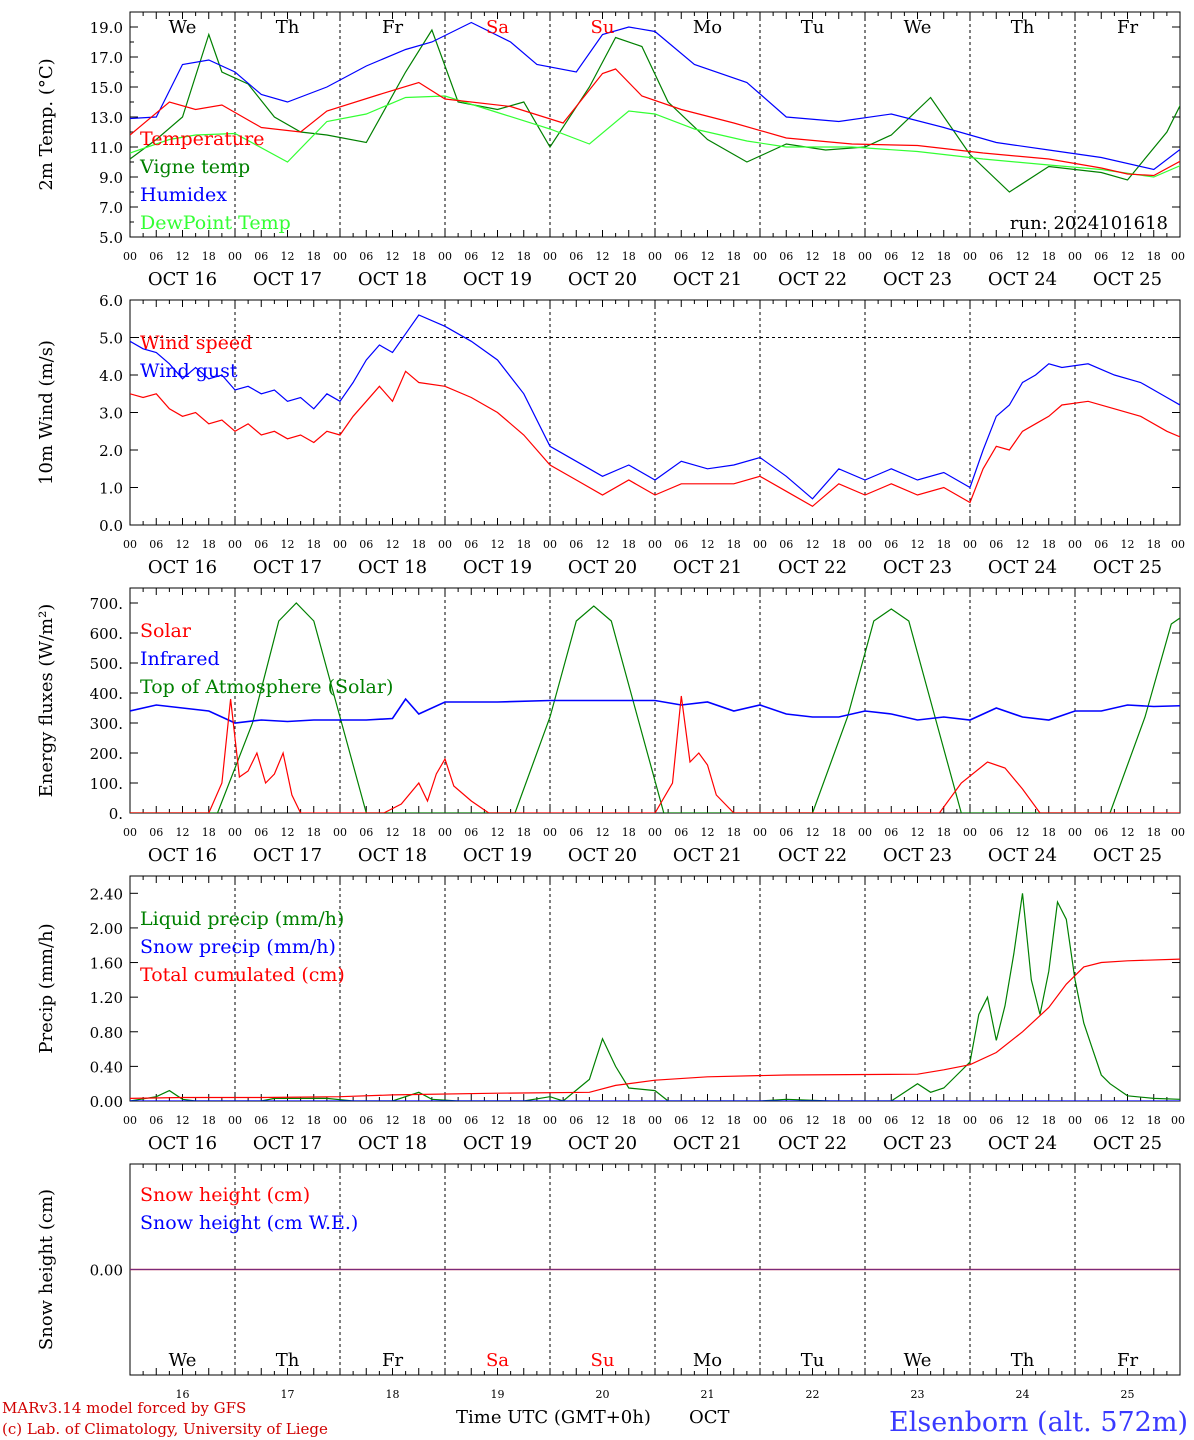  What do you see at coordinates (238, 947) in the screenshot?
I see `legend-entry: Snow precip (mm/h)` at bounding box center [238, 947].